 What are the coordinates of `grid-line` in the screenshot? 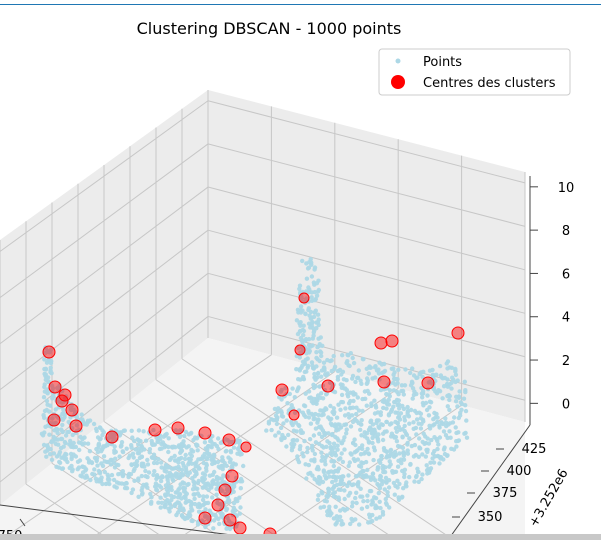 It's located at (366, 315).